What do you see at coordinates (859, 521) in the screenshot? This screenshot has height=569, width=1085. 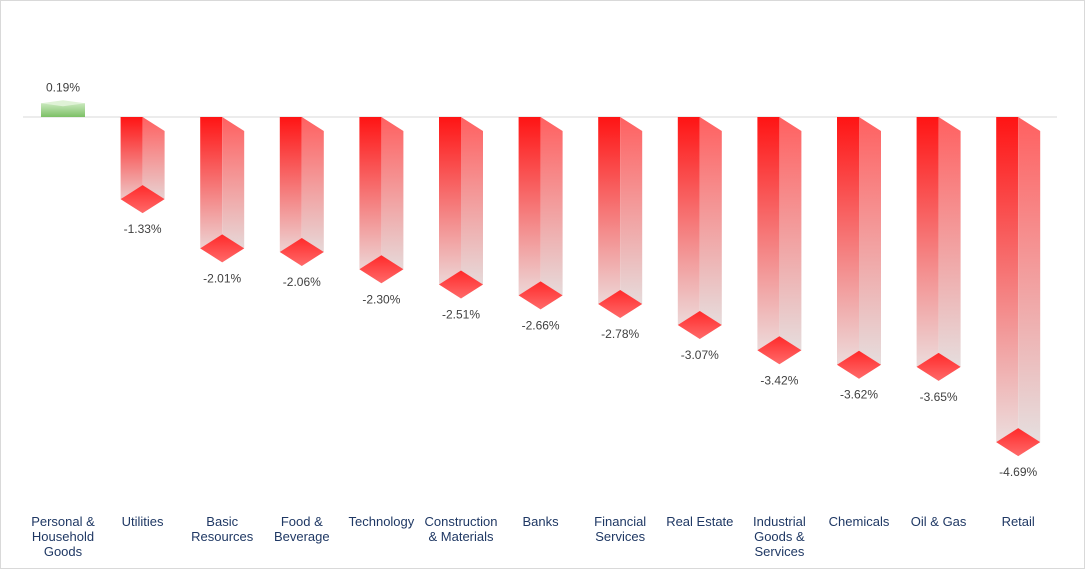 I see `category-label: Chemicals` at bounding box center [859, 521].